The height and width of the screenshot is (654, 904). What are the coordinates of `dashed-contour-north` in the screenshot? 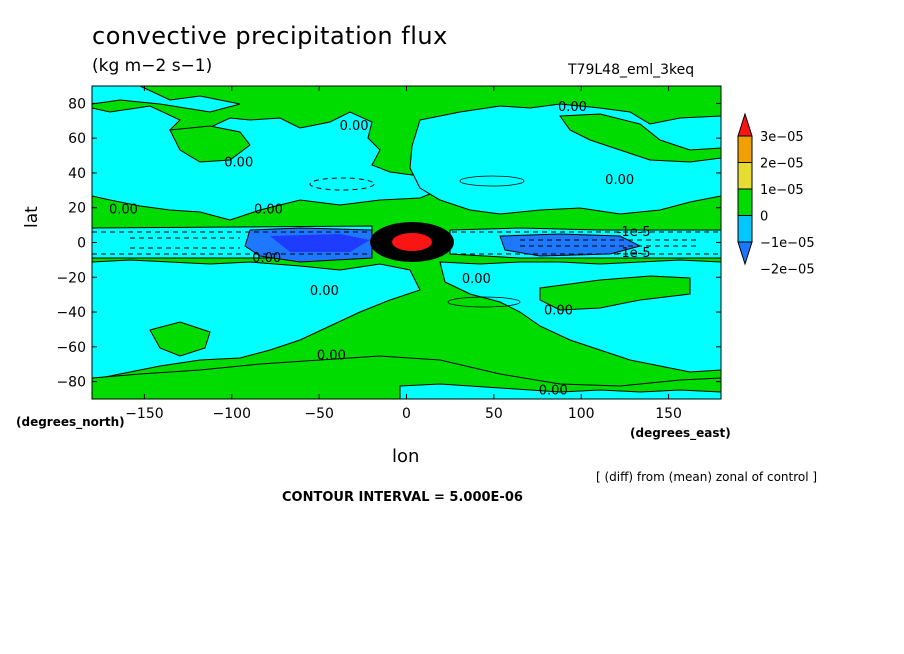 It's located at (342, 184).